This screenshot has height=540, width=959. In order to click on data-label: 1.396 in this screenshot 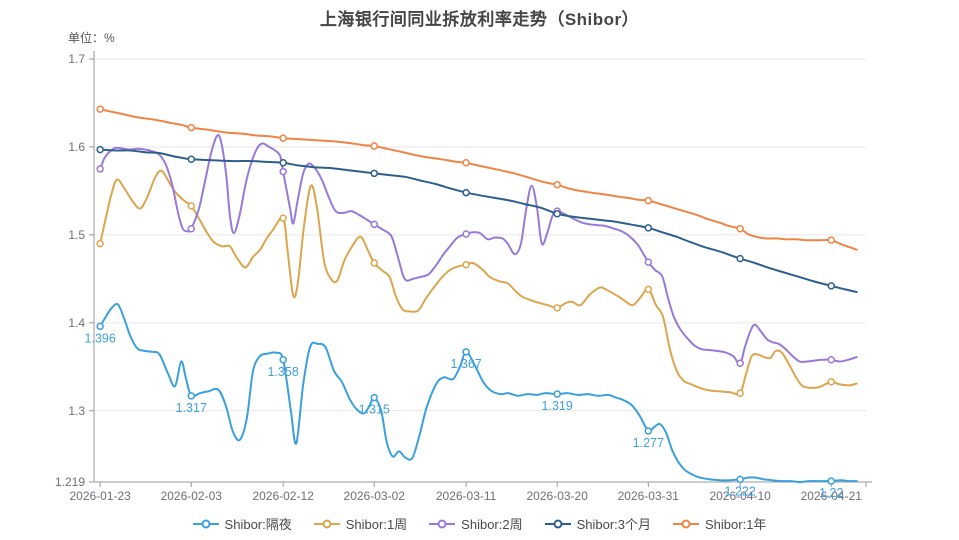, I will do `click(100, 338)`.